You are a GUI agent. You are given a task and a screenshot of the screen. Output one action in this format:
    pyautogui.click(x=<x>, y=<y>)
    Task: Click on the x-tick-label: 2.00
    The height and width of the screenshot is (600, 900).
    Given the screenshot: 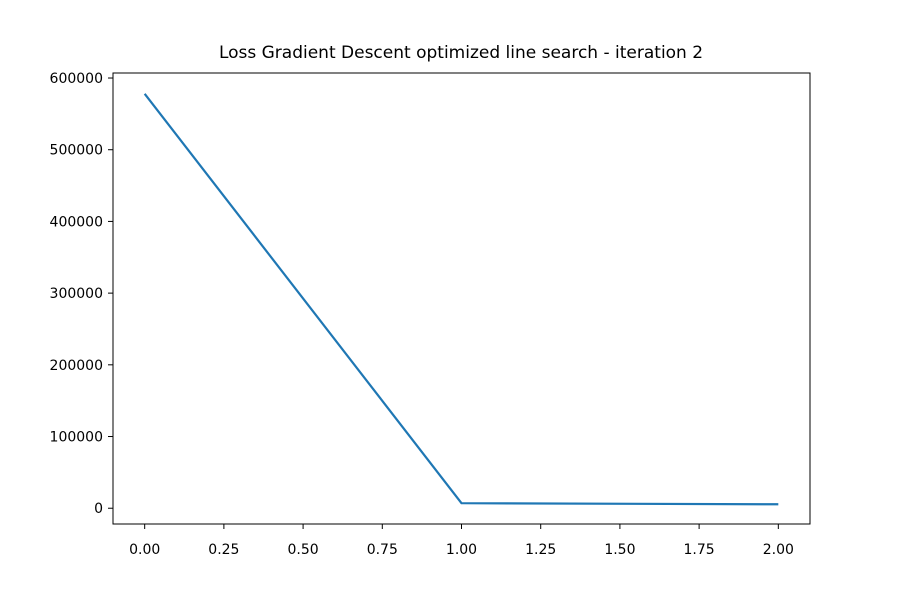 What is the action you would take?
    pyautogui.click(x=778, y=550)
    